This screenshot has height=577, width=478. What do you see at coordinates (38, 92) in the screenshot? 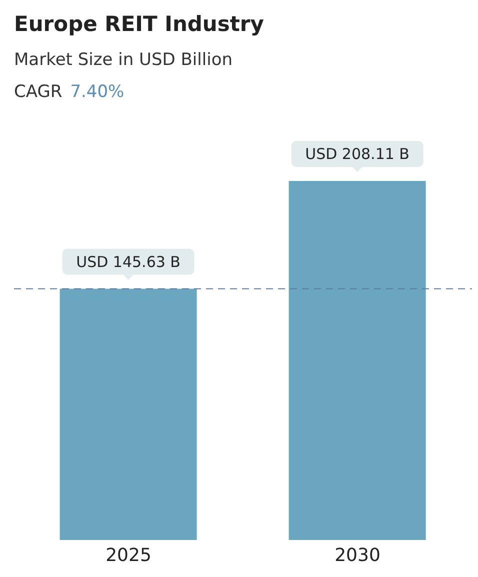
I see `text: CAGR` at bounding box center [38, 92].